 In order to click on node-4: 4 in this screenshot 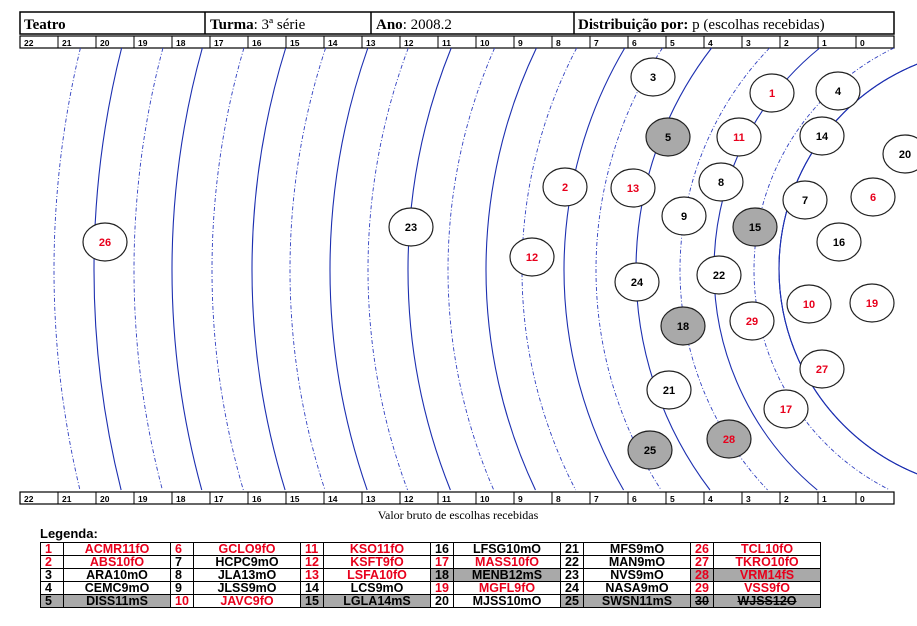, I will do `click(838, 91)`.